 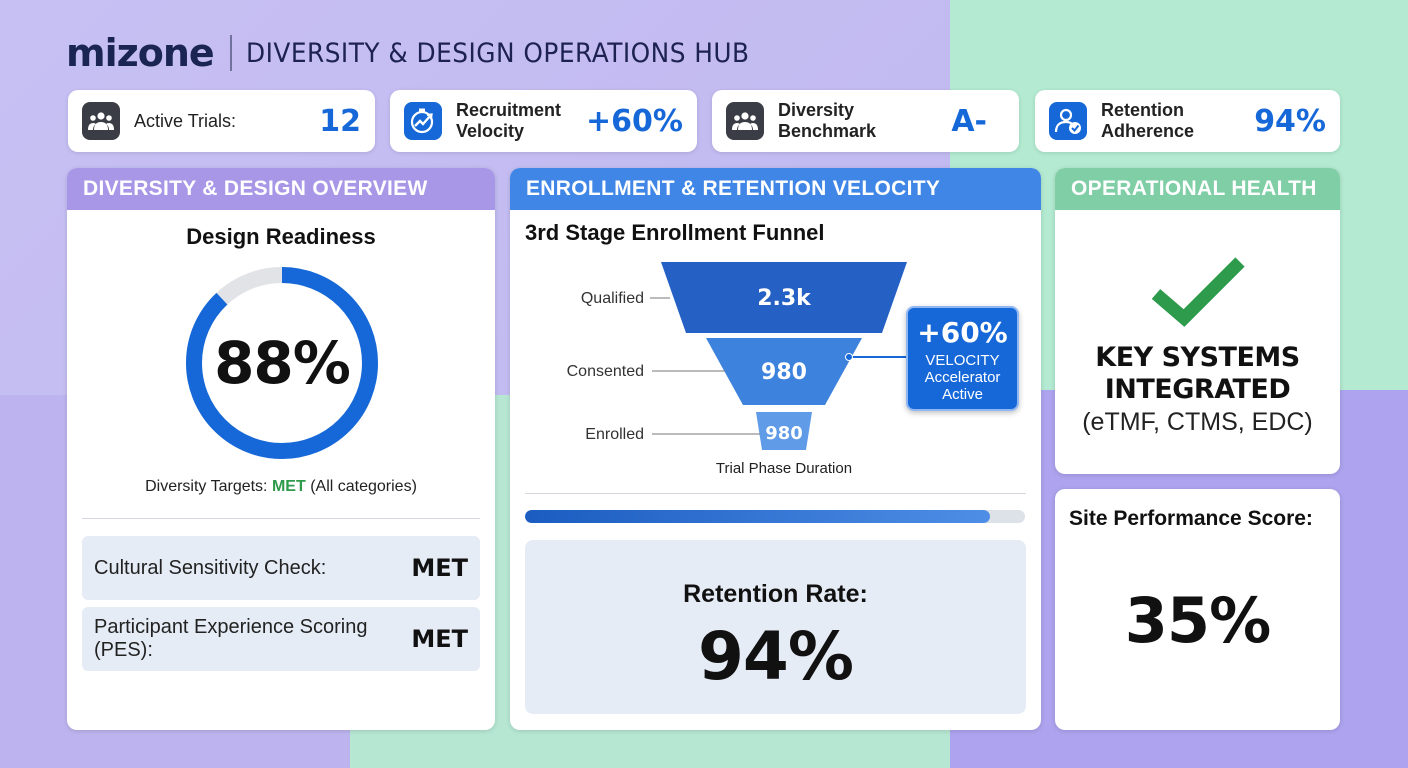 I want to click on site-performance-card: Site Performance Score: 35%, so click(x=1197, y=609).